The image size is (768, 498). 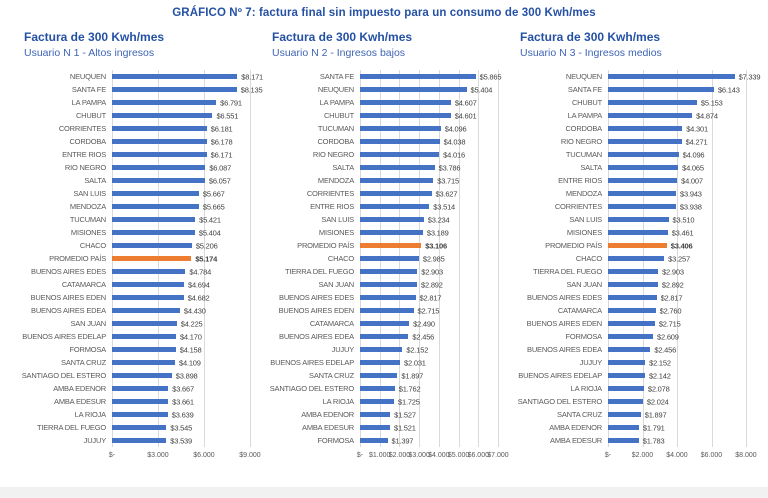 I want to click on value-label: $3.786, so click(x=449, y=168).